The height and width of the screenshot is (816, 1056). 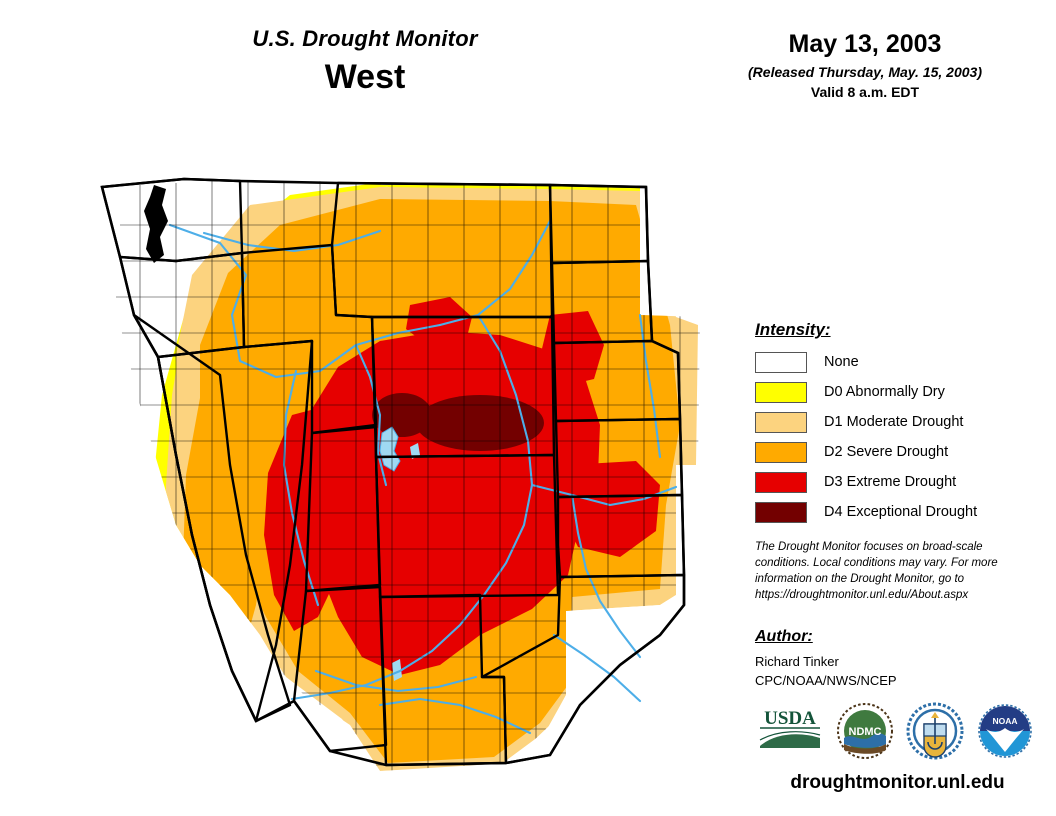 I want to click on map-date: May 13, 2003, so click(x=865, y=44).